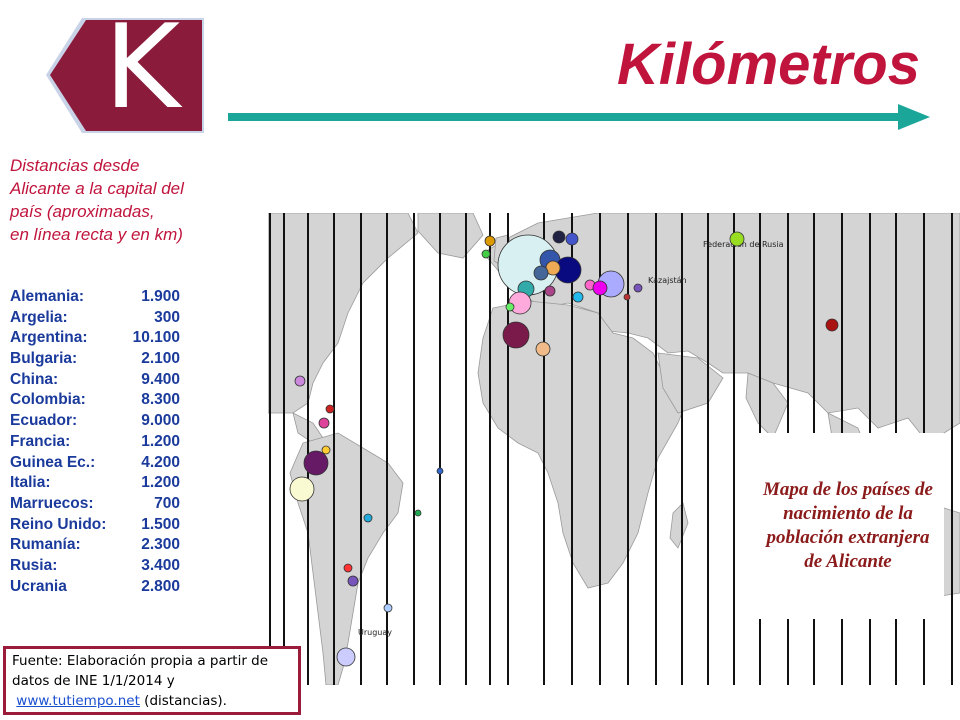  What do you see at coordinates (667, 280) in the screenshot?
I see `map-label: Kazajstán` at bounding box center [667, 280].